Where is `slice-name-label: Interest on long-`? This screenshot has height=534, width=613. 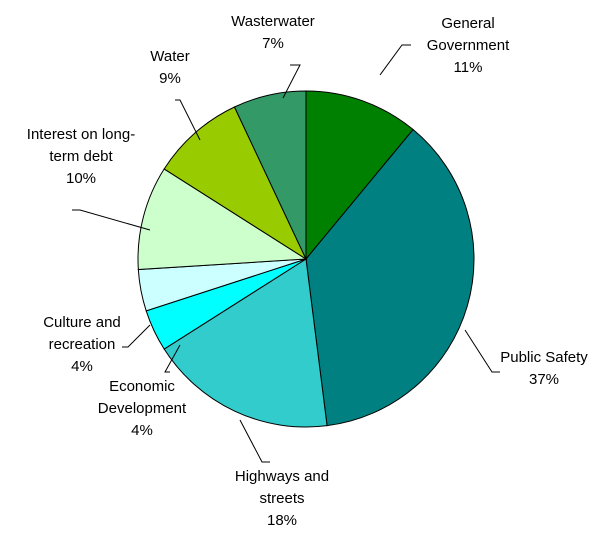
slice-name-label: Interest on long- is located at coordinates (81, 134).